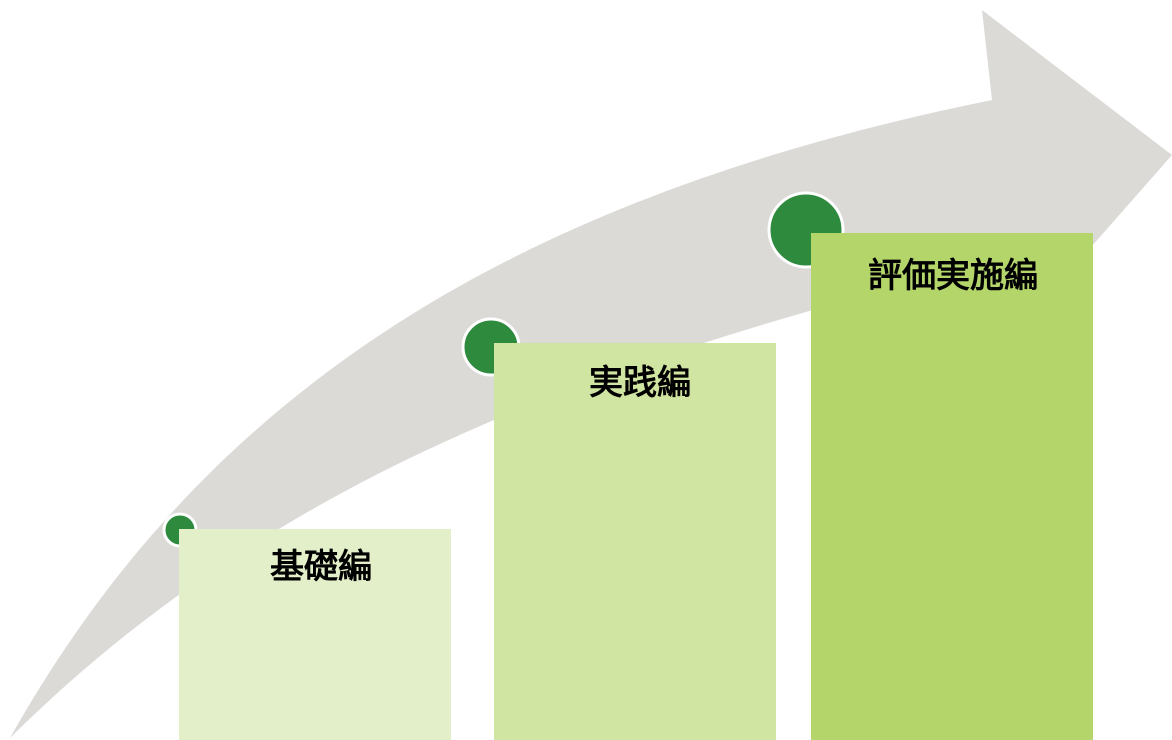 Image resolution: width=1172 pixels, height=740 pixels. What do you see at coordinates (640, 383) in the screenshot?
I see `step-practice-label: 実践編` at bounding box center [640, 383].